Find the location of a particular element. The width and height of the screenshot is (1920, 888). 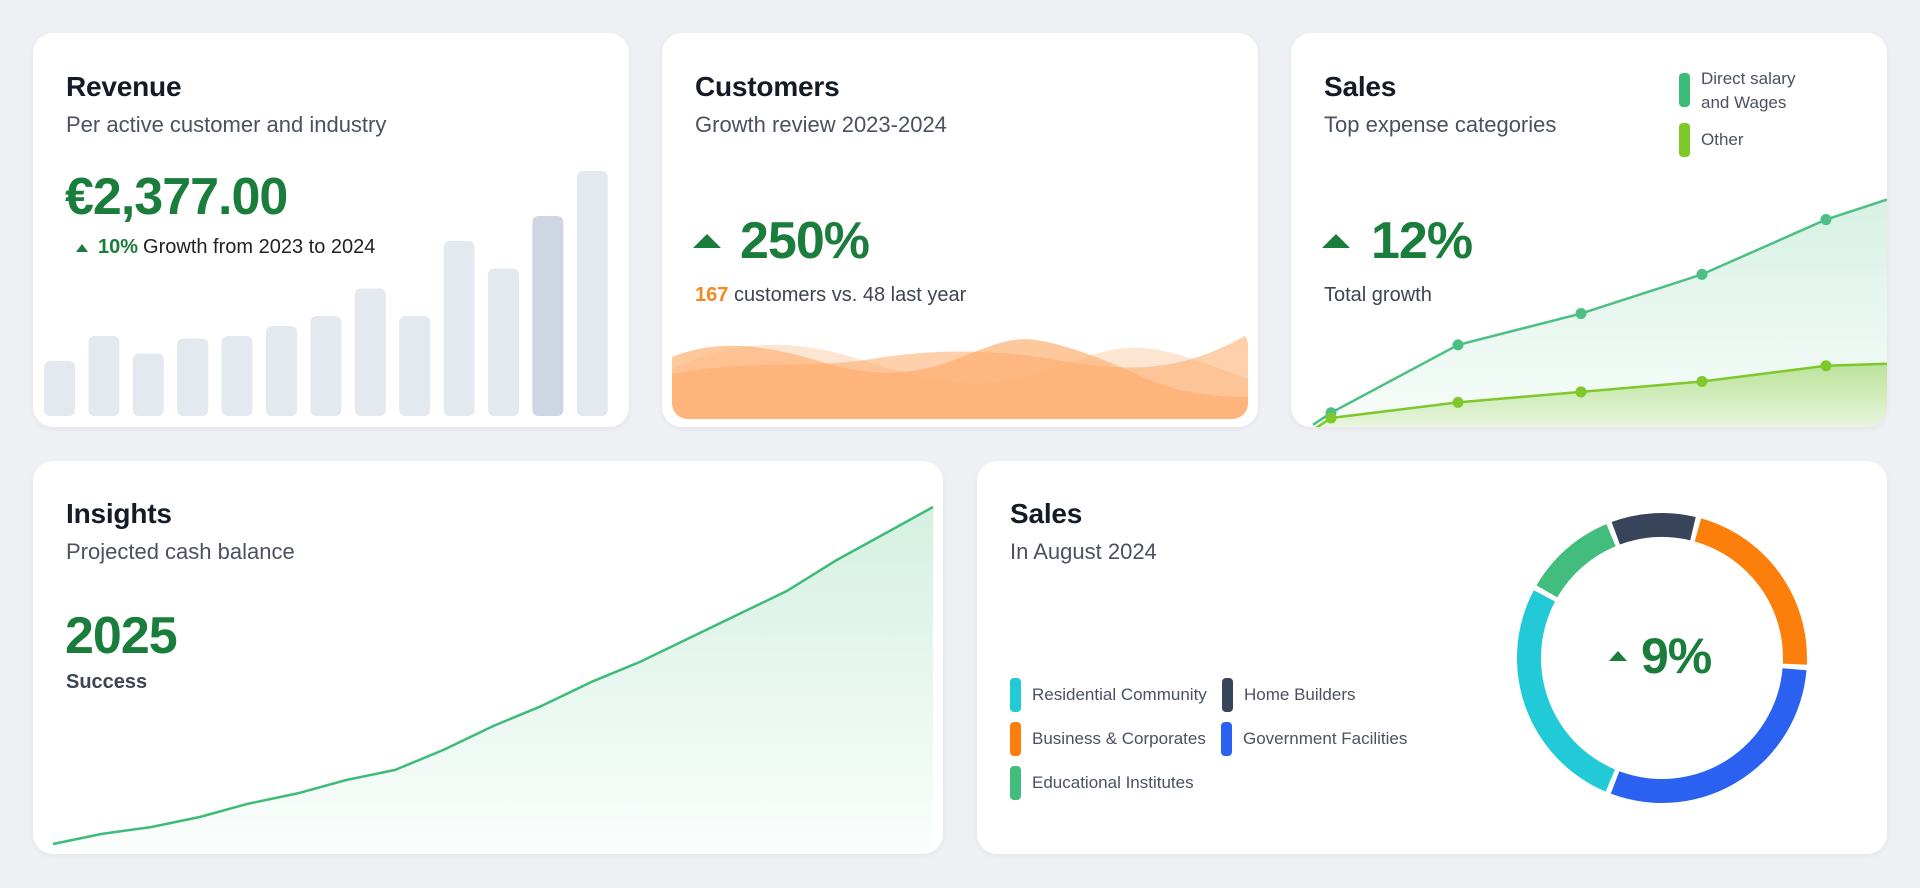

customers-wave-chart is located at coordinates (960, 376).